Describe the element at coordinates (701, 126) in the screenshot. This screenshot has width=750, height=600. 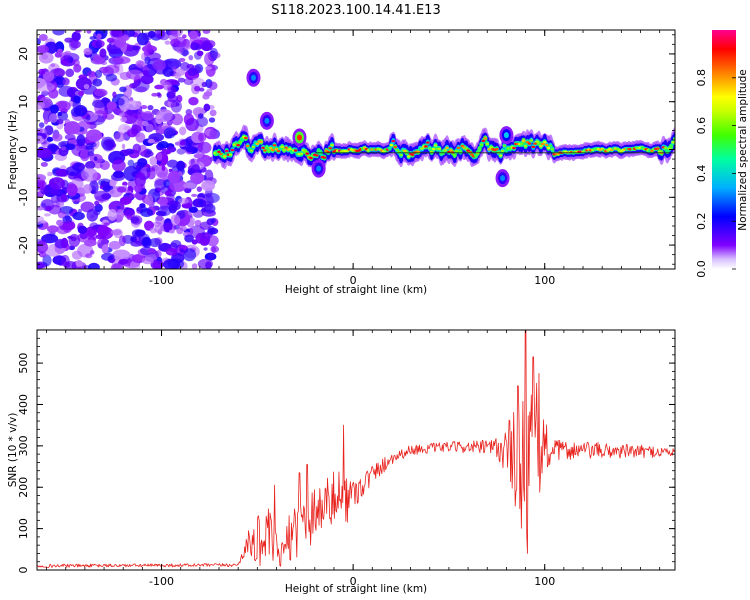
I see `colorbar-tick-label: 0.6` at that location.